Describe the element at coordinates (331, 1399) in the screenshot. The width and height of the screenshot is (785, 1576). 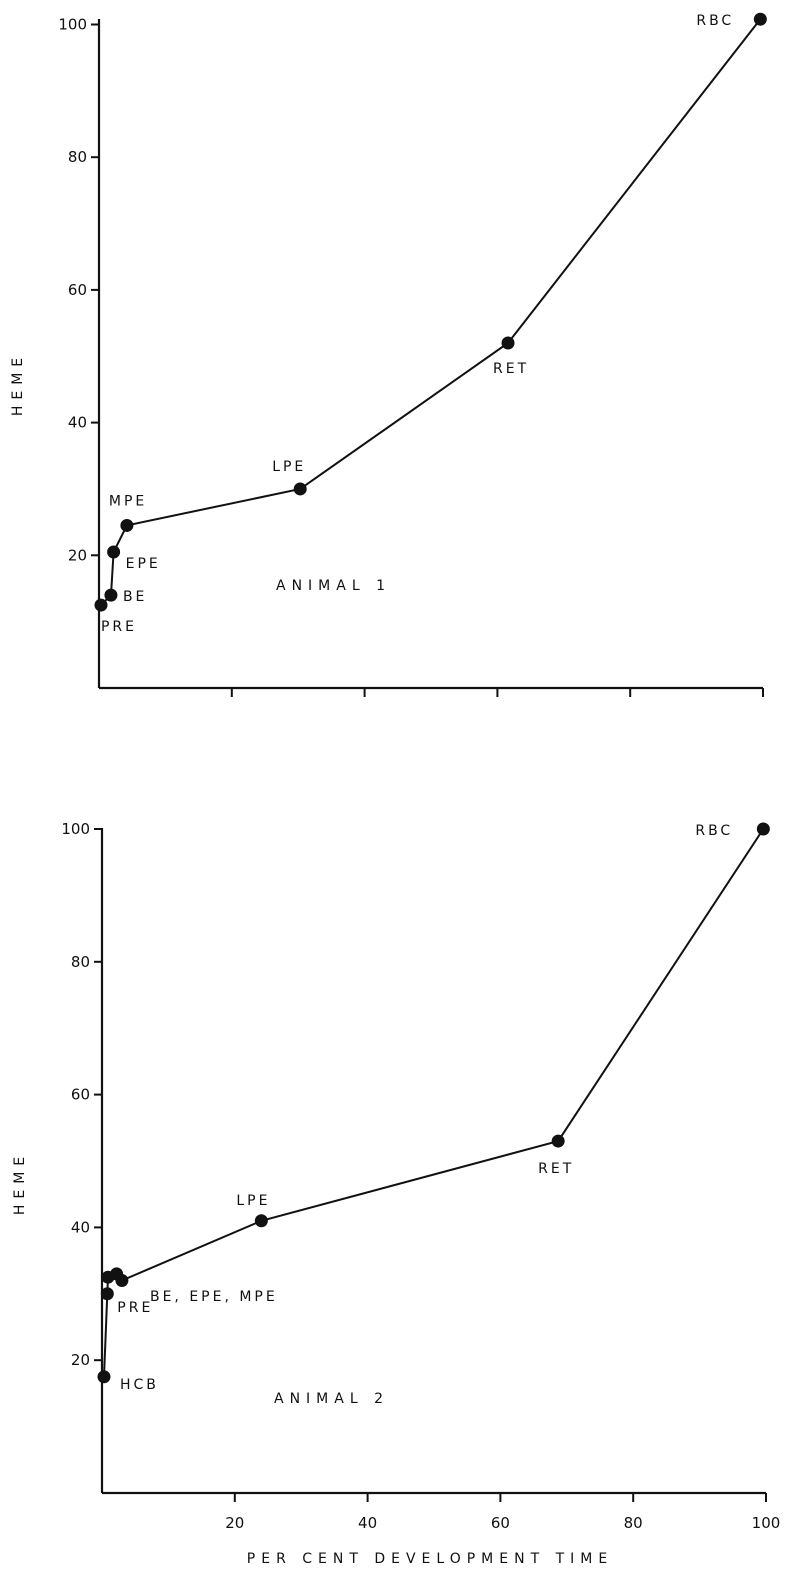
I see `panel-label: ANIMAL 2` at that location.